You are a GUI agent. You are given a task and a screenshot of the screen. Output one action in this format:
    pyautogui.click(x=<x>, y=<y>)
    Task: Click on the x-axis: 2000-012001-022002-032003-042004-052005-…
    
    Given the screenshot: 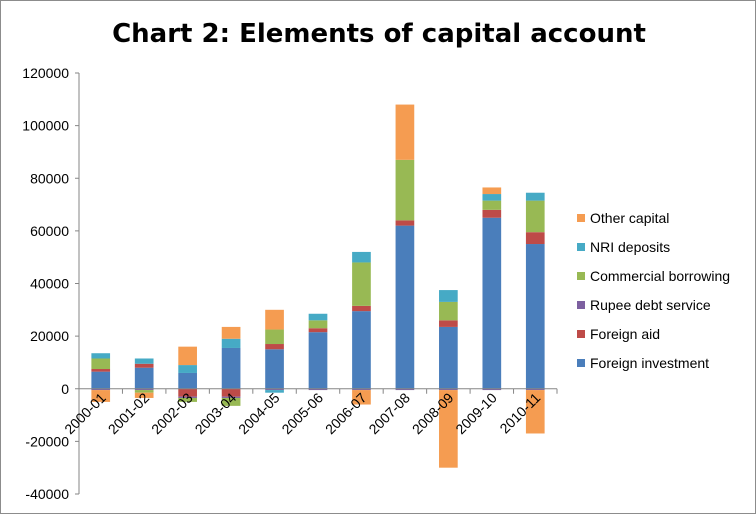 What is the action you would take?
    pyautogui.click(x=309, y=412)
    